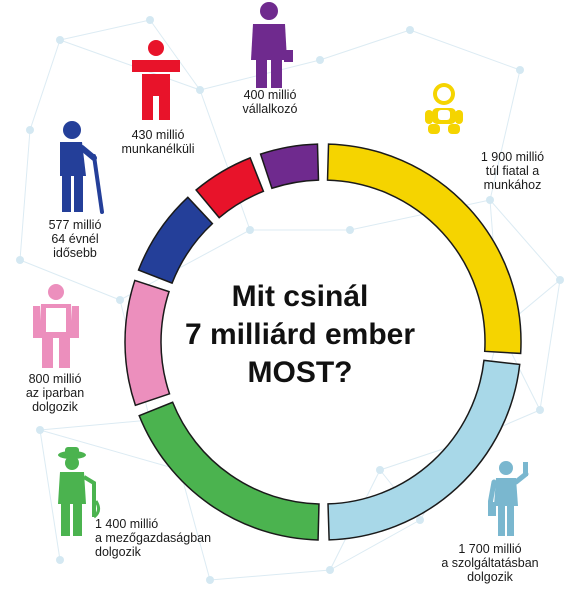 This screenshot has width=573, height=600. I want to click on donut-segment-elderly, so click(175, 240).